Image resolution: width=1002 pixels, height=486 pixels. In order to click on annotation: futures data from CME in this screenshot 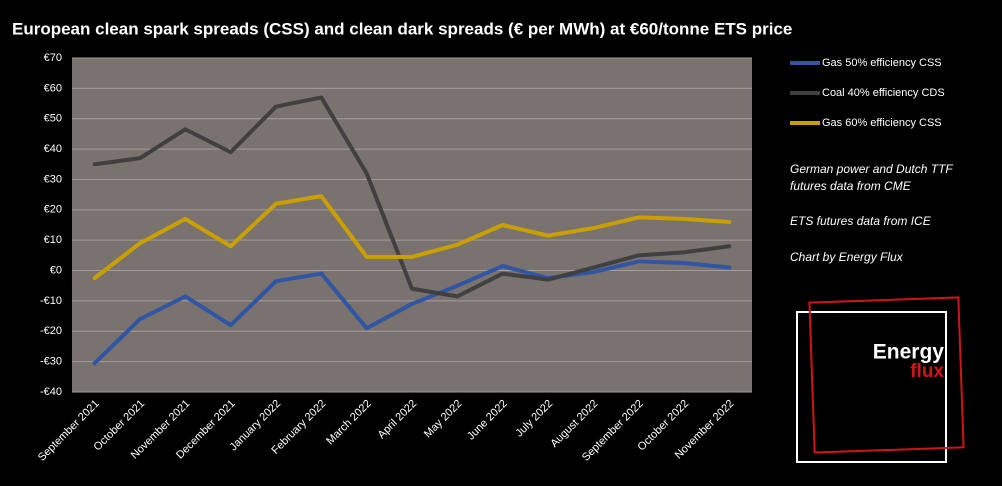, I will do `click(851, 186)`.